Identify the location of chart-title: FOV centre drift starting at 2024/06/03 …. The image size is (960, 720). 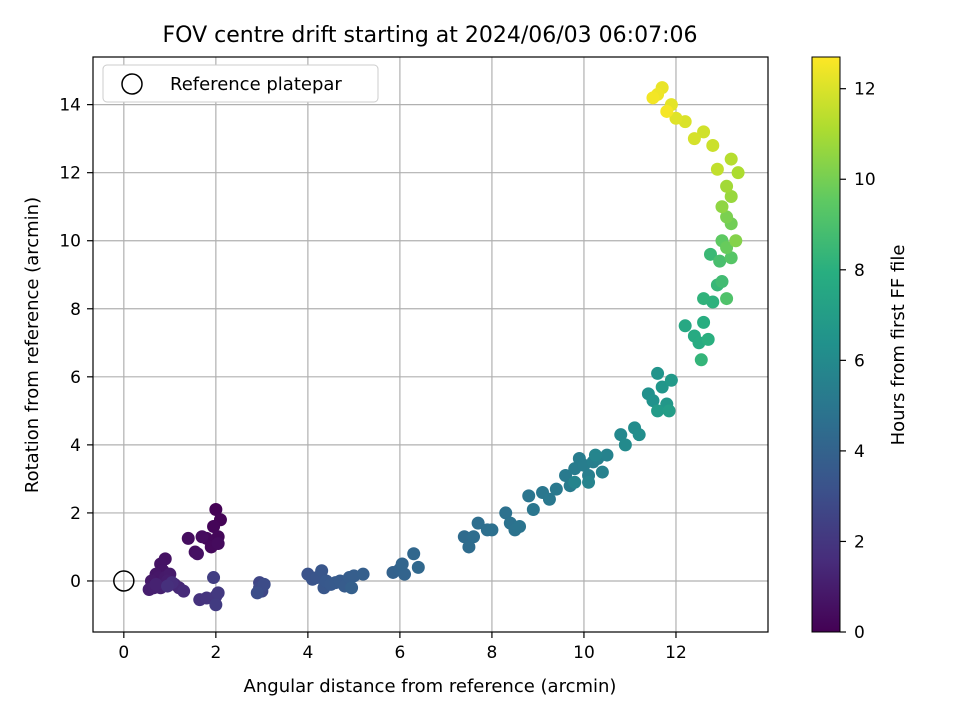
(430, 35).